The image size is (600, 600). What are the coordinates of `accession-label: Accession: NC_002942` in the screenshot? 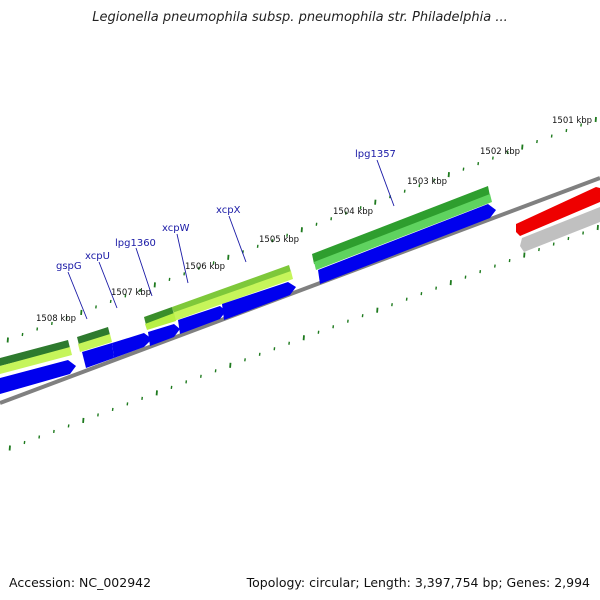 It's located at (80, 582).